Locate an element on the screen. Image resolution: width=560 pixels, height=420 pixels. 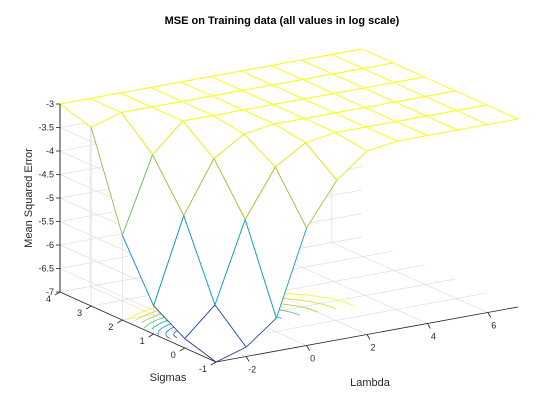
y-tick-label: 1 is located at coordinates (142, 341).